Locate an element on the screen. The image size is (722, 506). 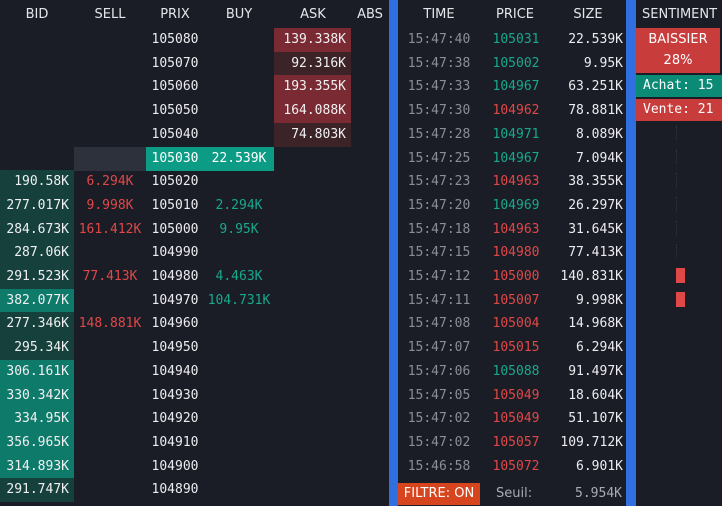
bid-cell: 277.017K is located at coordinates (37, 205).